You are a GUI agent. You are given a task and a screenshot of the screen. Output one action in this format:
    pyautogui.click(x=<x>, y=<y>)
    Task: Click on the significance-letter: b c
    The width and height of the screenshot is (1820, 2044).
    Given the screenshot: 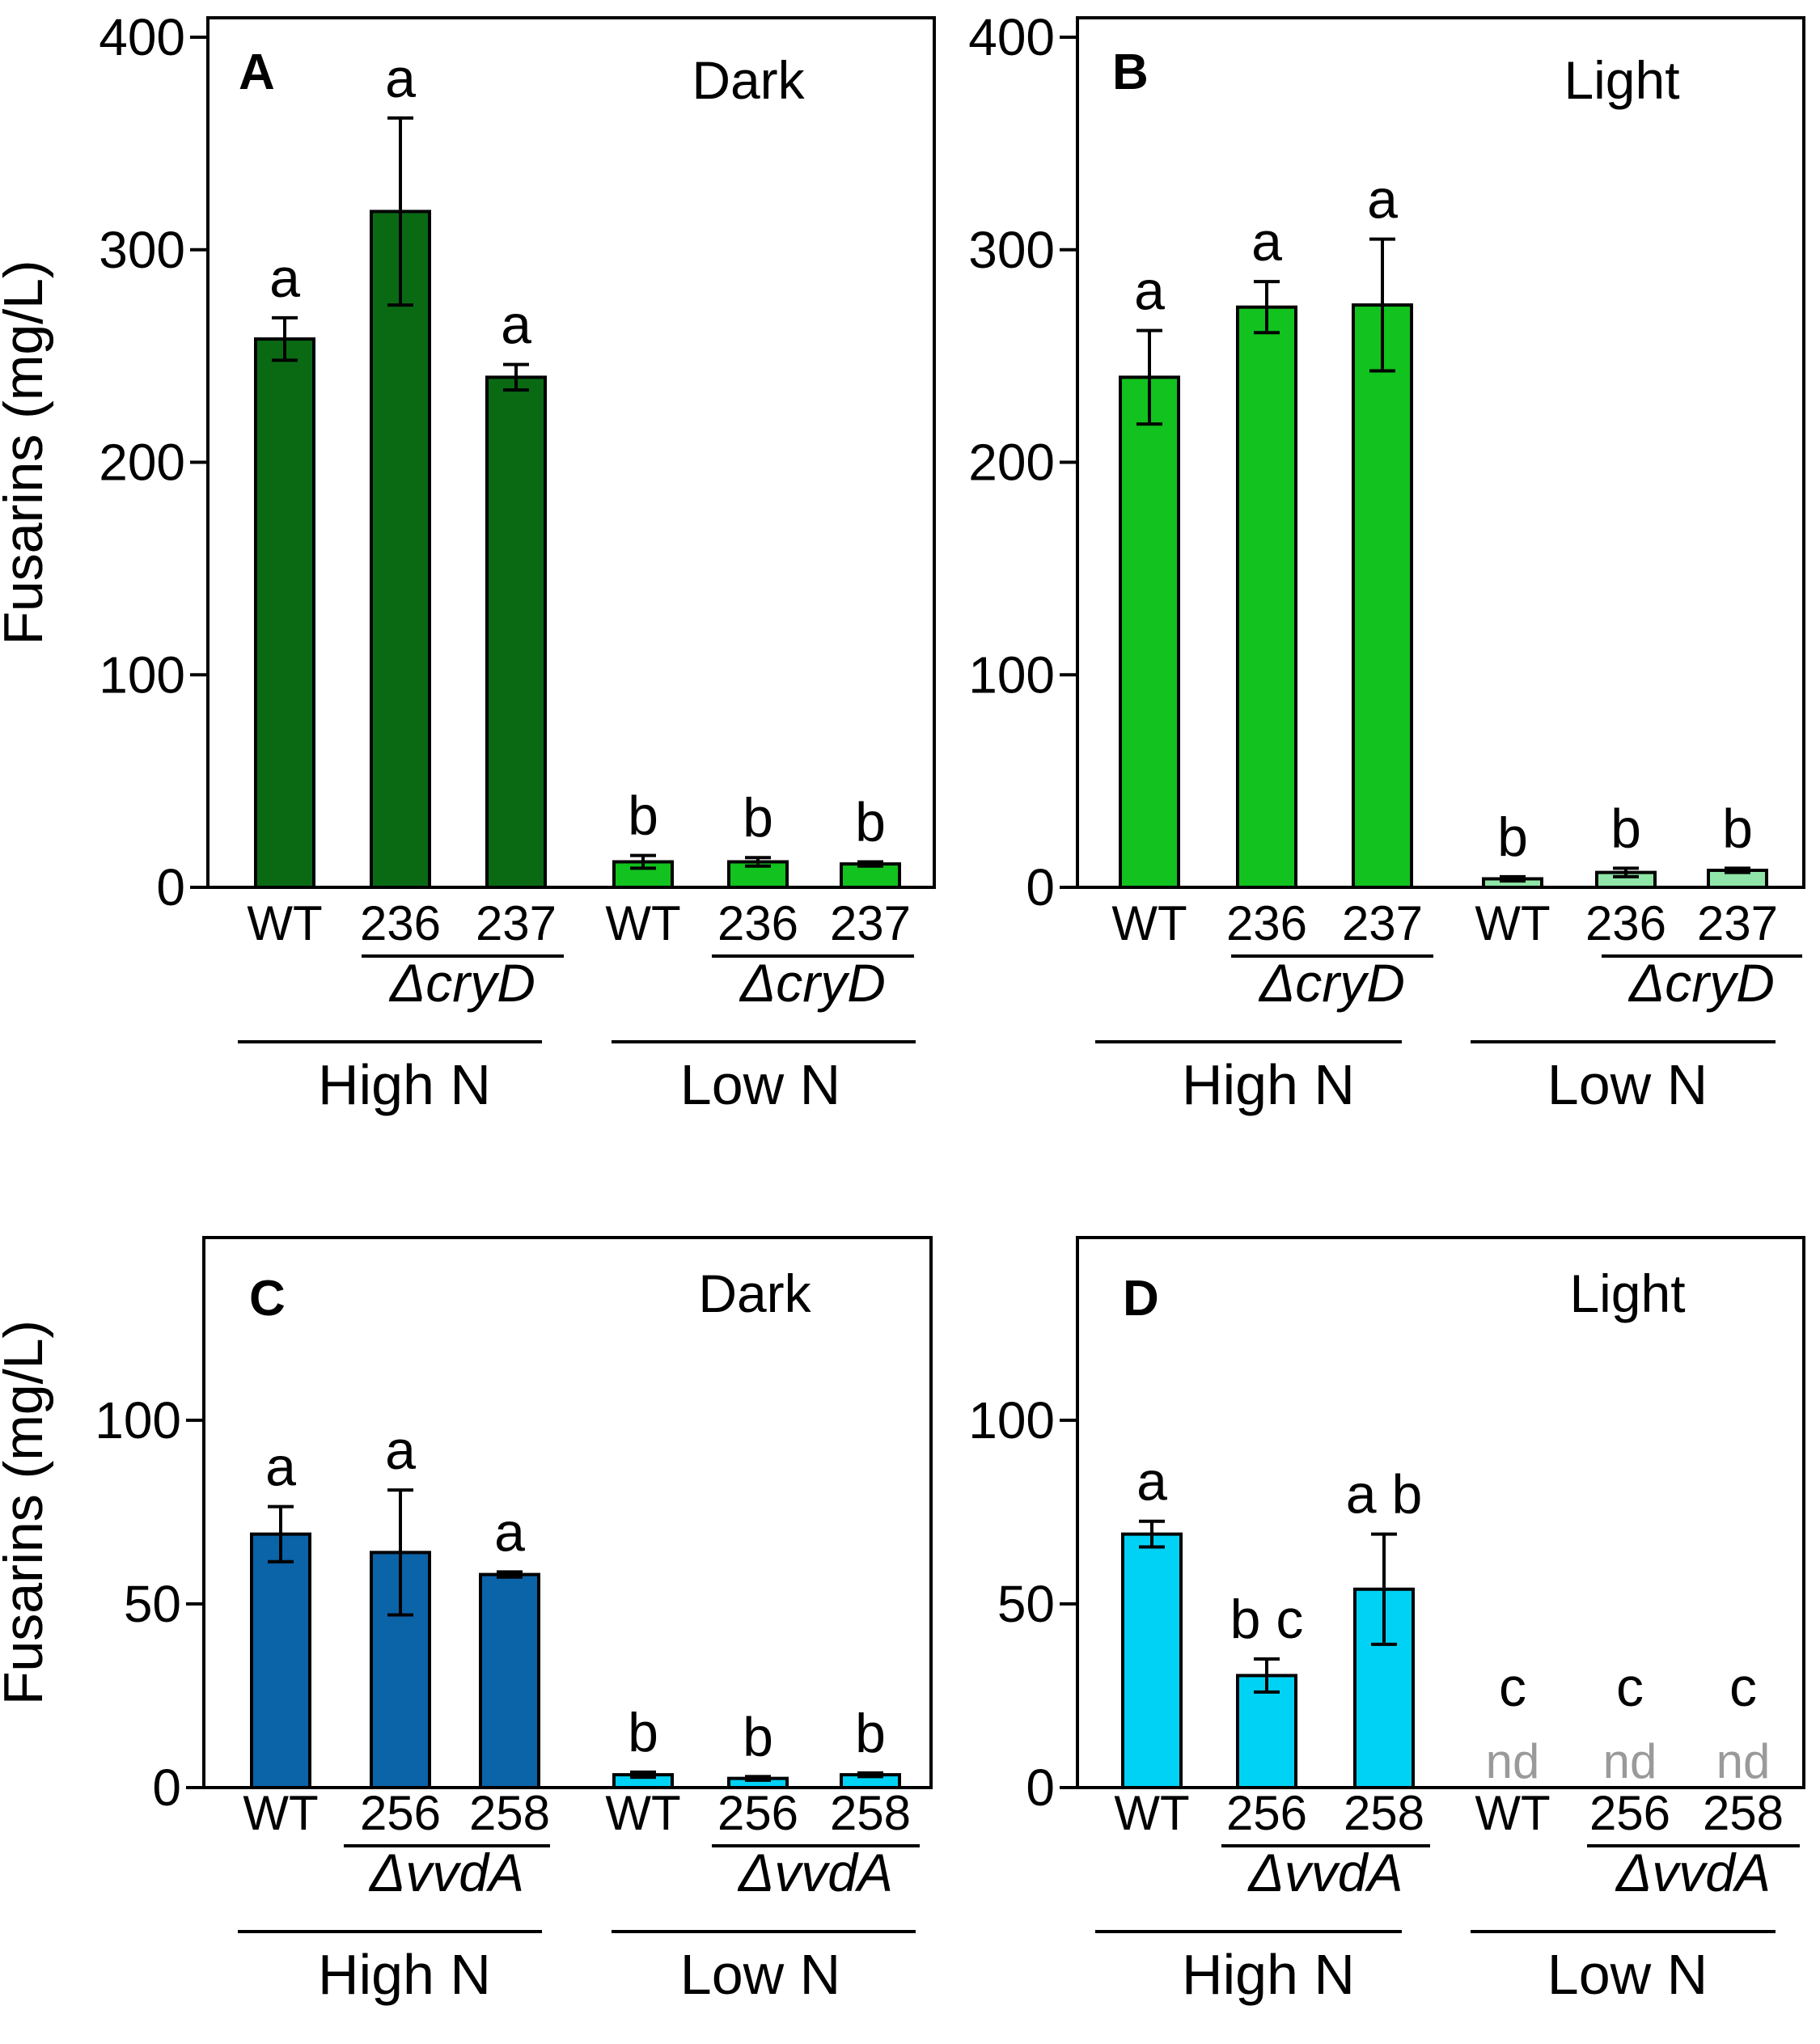 What is the action you would take?
    pyautogui.click(x=1267, y=1619)
    